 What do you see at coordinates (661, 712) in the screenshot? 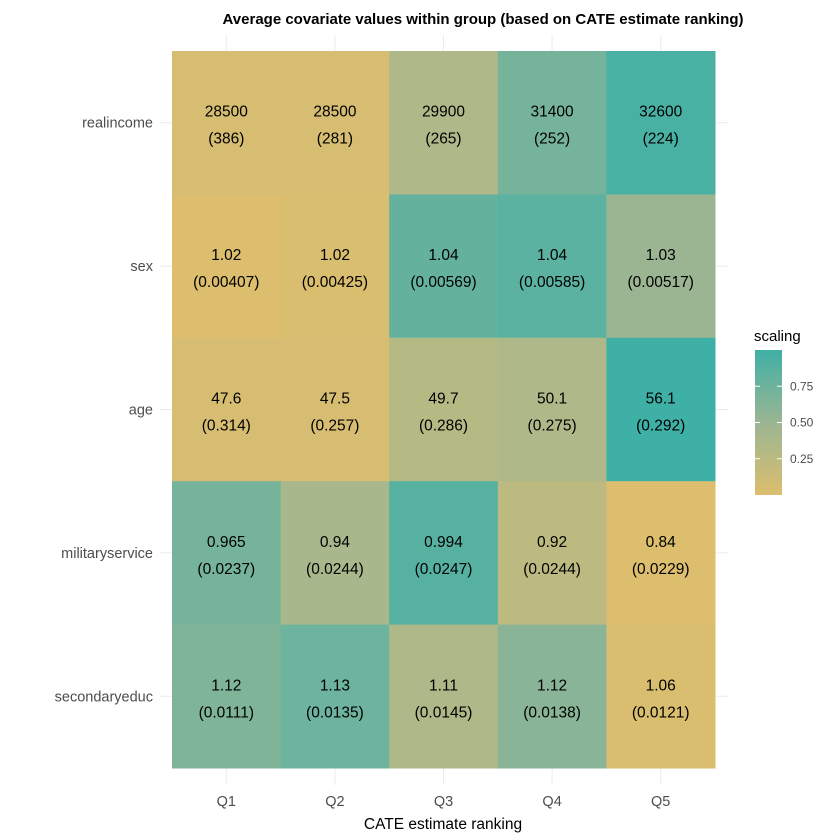
I see `cell-se-label: (0.0121)` at bounding box center [661, 712].